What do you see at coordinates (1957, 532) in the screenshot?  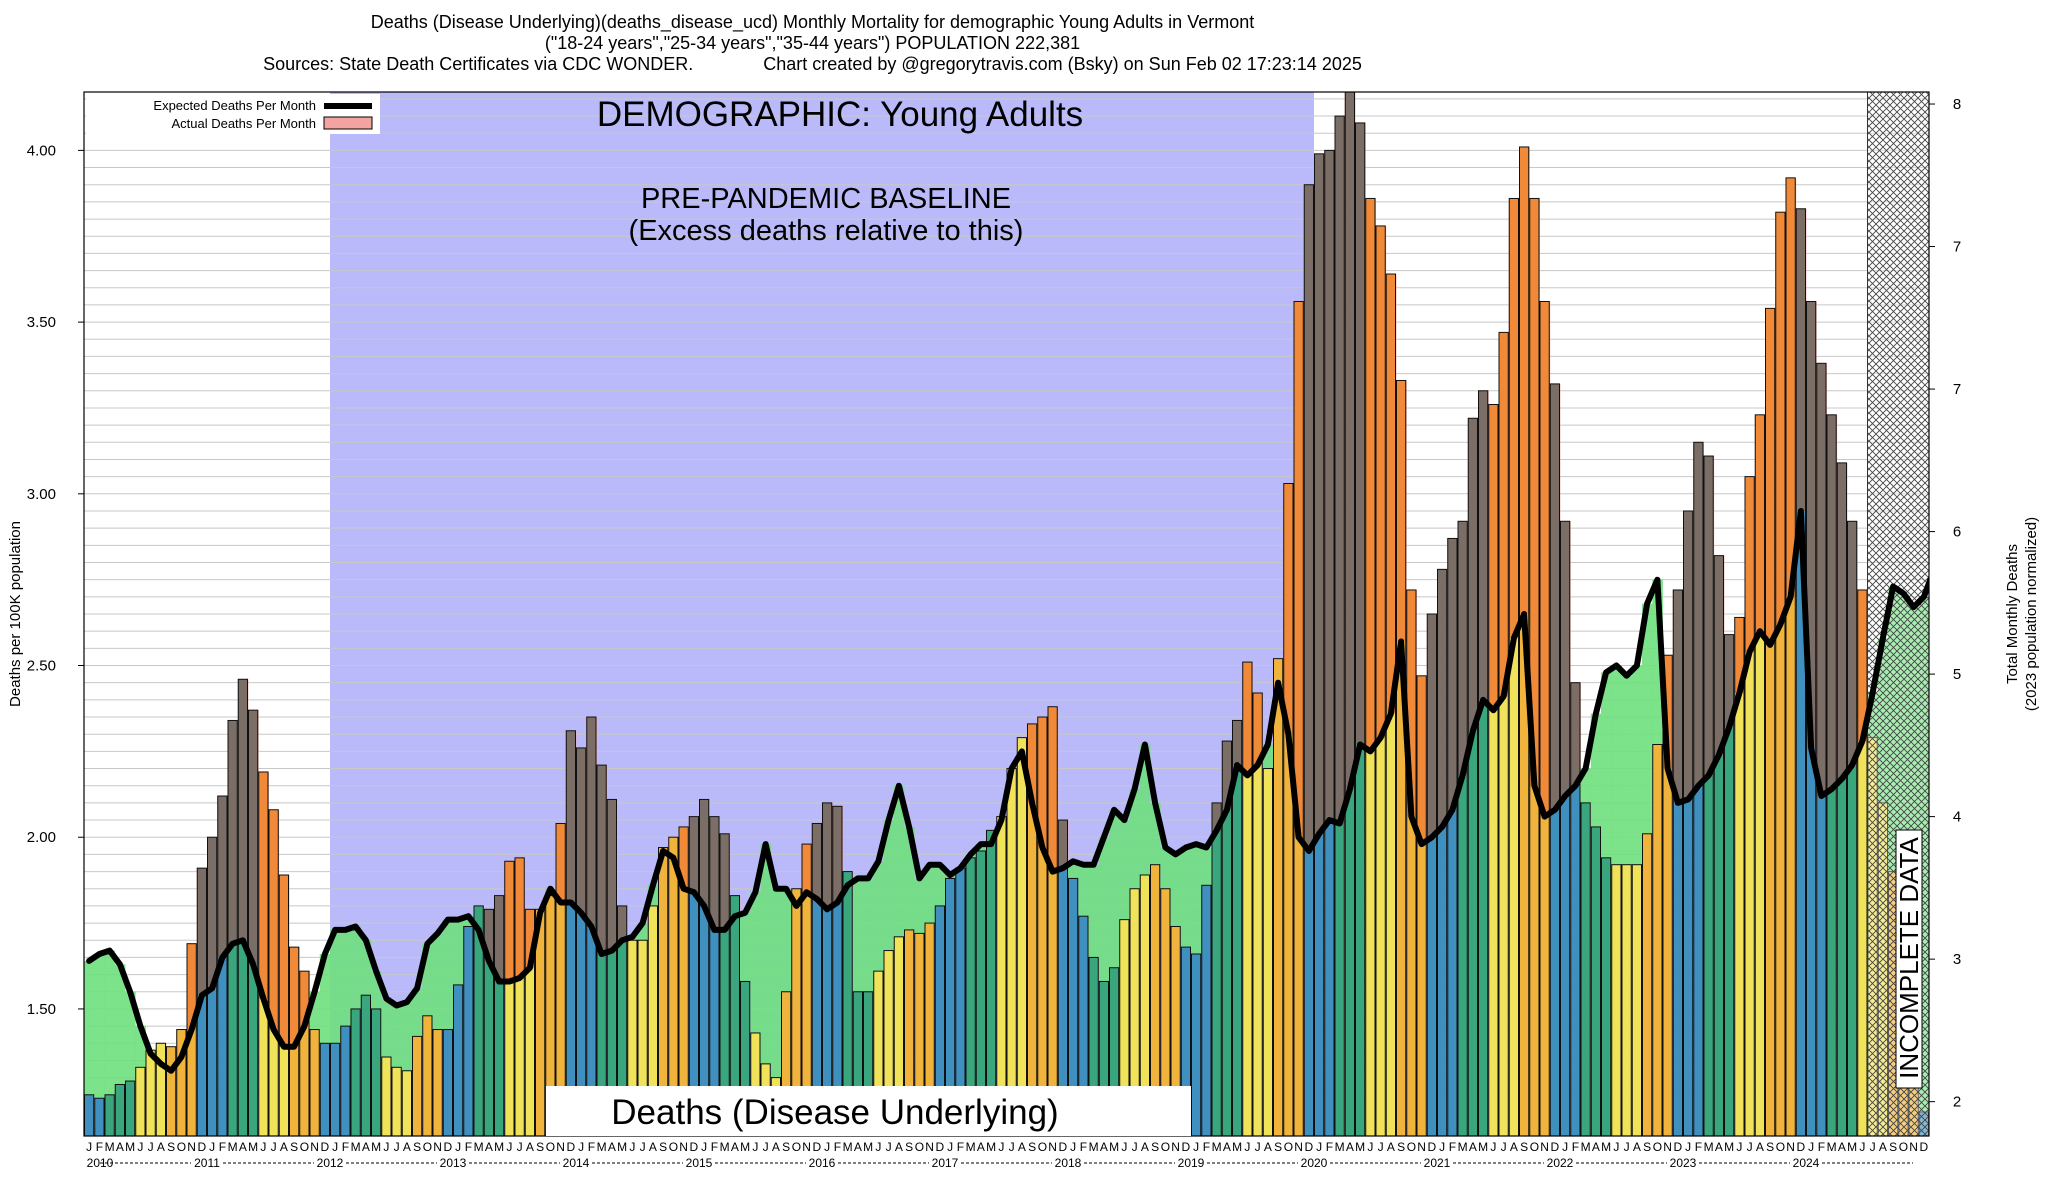 I see `y-right-tick-label: 6` at bounding box center [1957, 532].